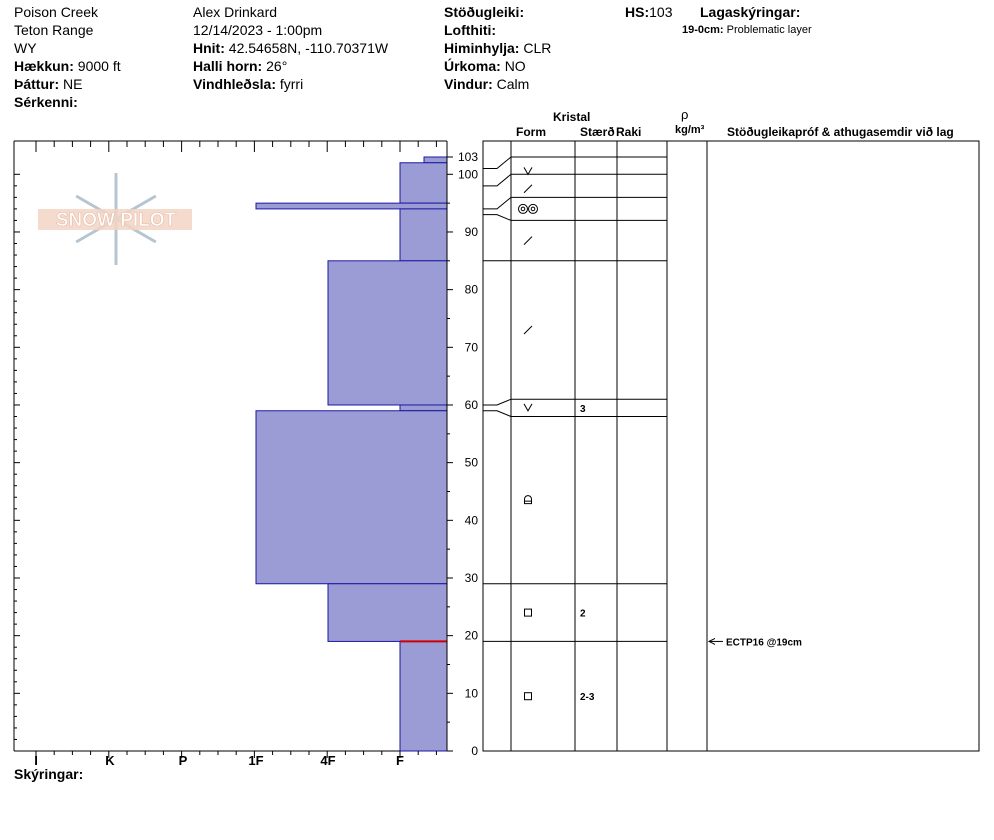  I want to click on hardness-label-i: I, so click(36, 760).